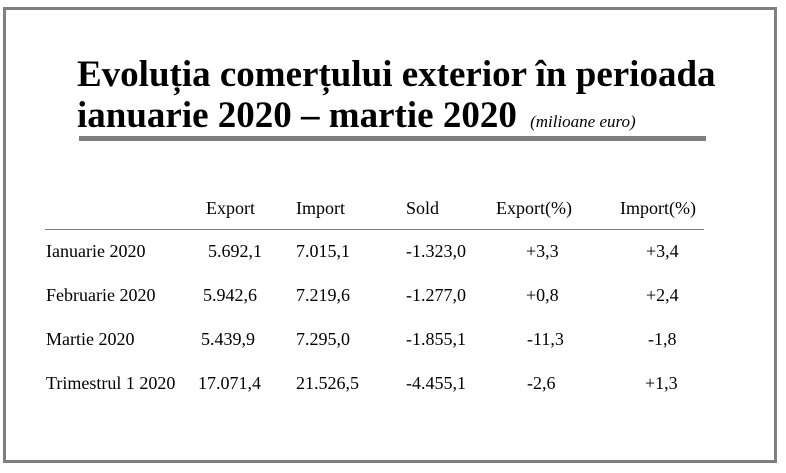 Image resolution: width=786 pixels, height=473 pixels. What do you see at coordinates (436, 383) in the screenshot?
I see `row-sold: -4.455,1` at bounding box center [436, 383].